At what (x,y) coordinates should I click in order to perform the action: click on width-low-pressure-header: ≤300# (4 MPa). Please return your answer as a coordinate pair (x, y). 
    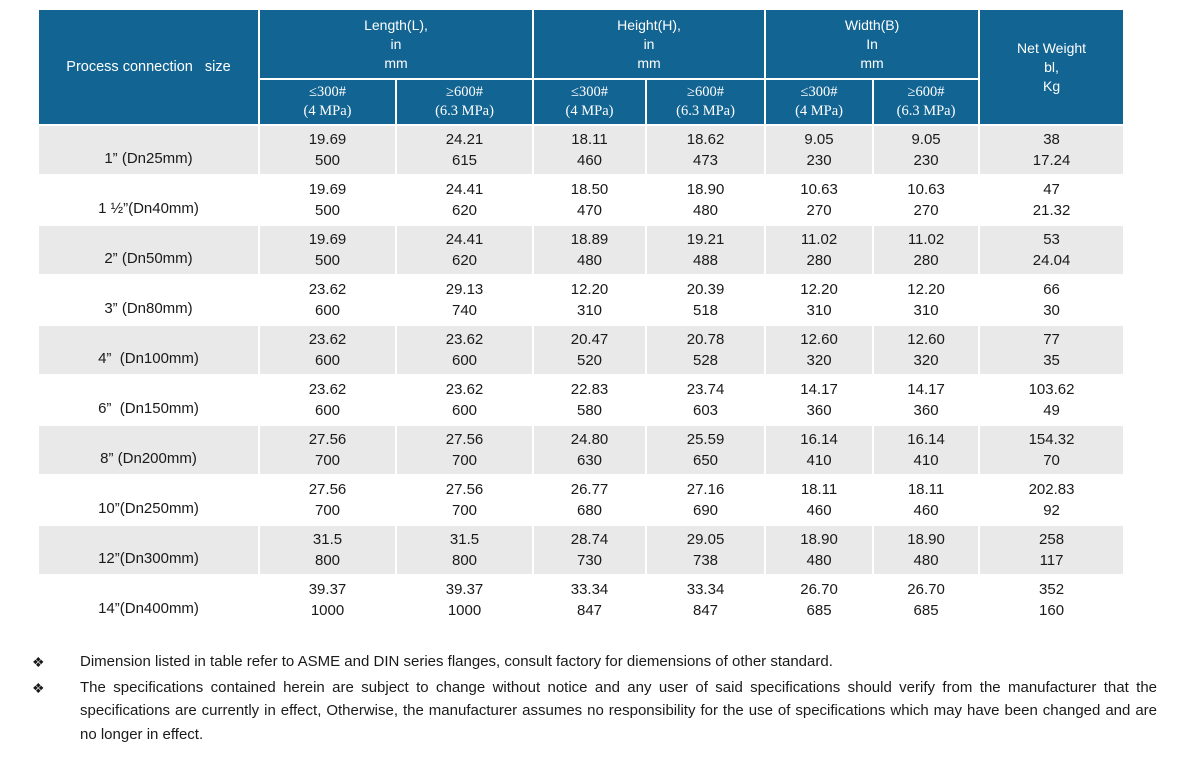
    Looking at the image, I should click on (819, 102).